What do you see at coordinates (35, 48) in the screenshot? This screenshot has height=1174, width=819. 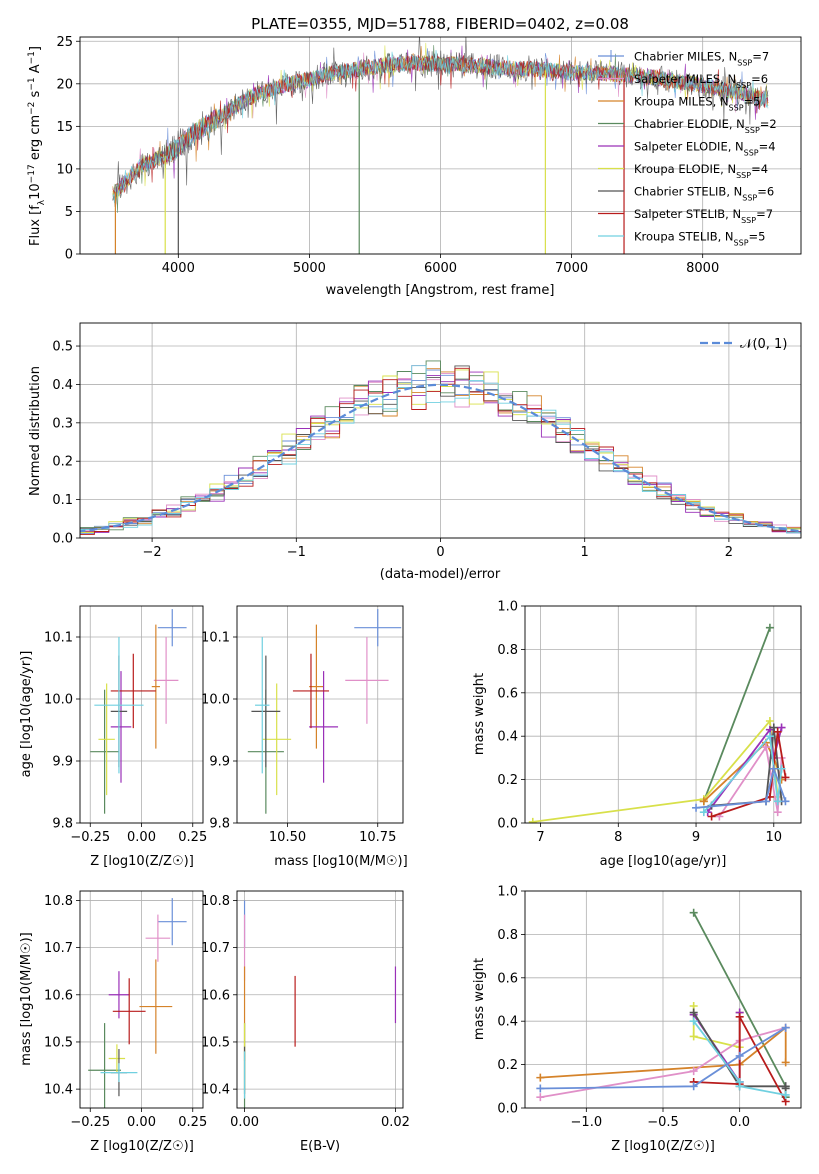 I see `y-axis-label-part: ]` at bounding box center [35, 48].